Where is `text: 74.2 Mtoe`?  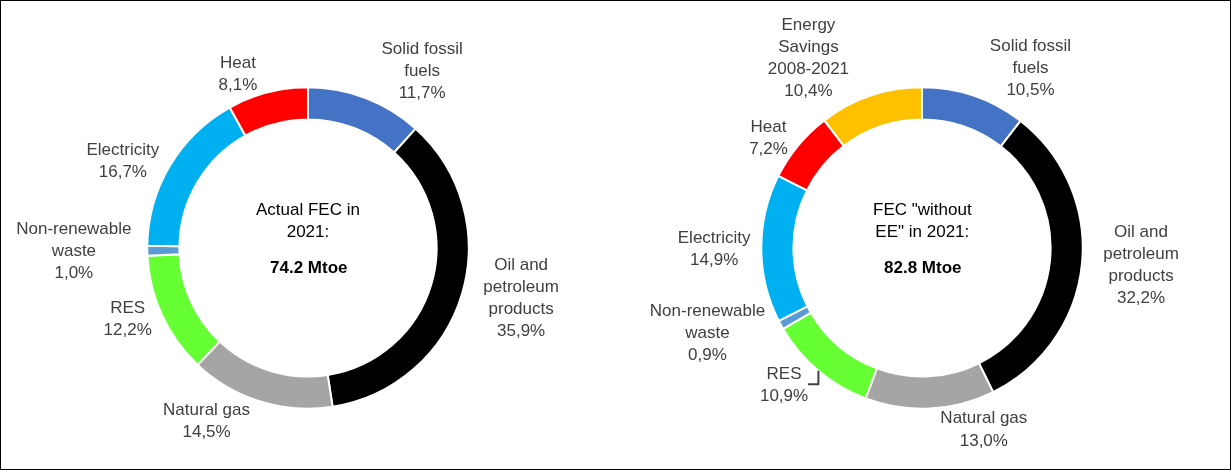
text: 74.2 Mtoe is located at coordinates (309, 267).